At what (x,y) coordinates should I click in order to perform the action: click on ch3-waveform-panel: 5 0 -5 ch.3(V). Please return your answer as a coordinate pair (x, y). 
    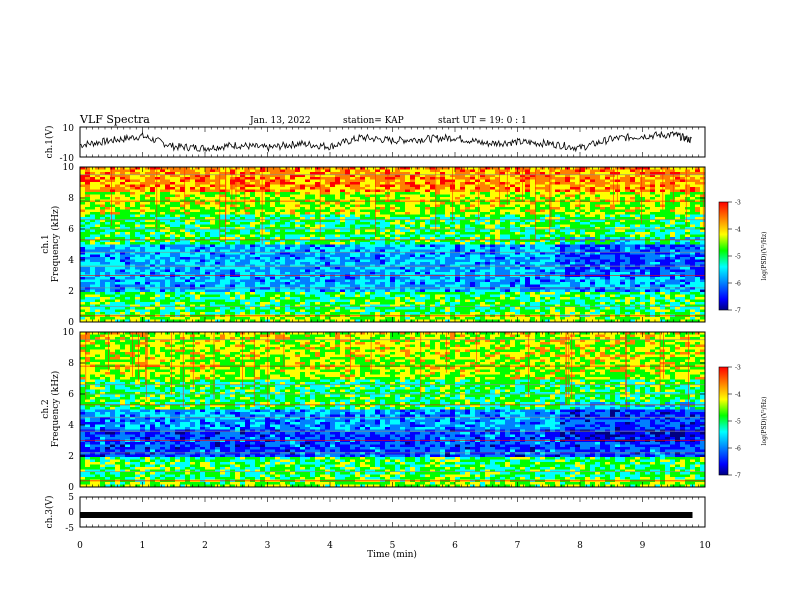
    Looking at the image, I should click on (375, 513).